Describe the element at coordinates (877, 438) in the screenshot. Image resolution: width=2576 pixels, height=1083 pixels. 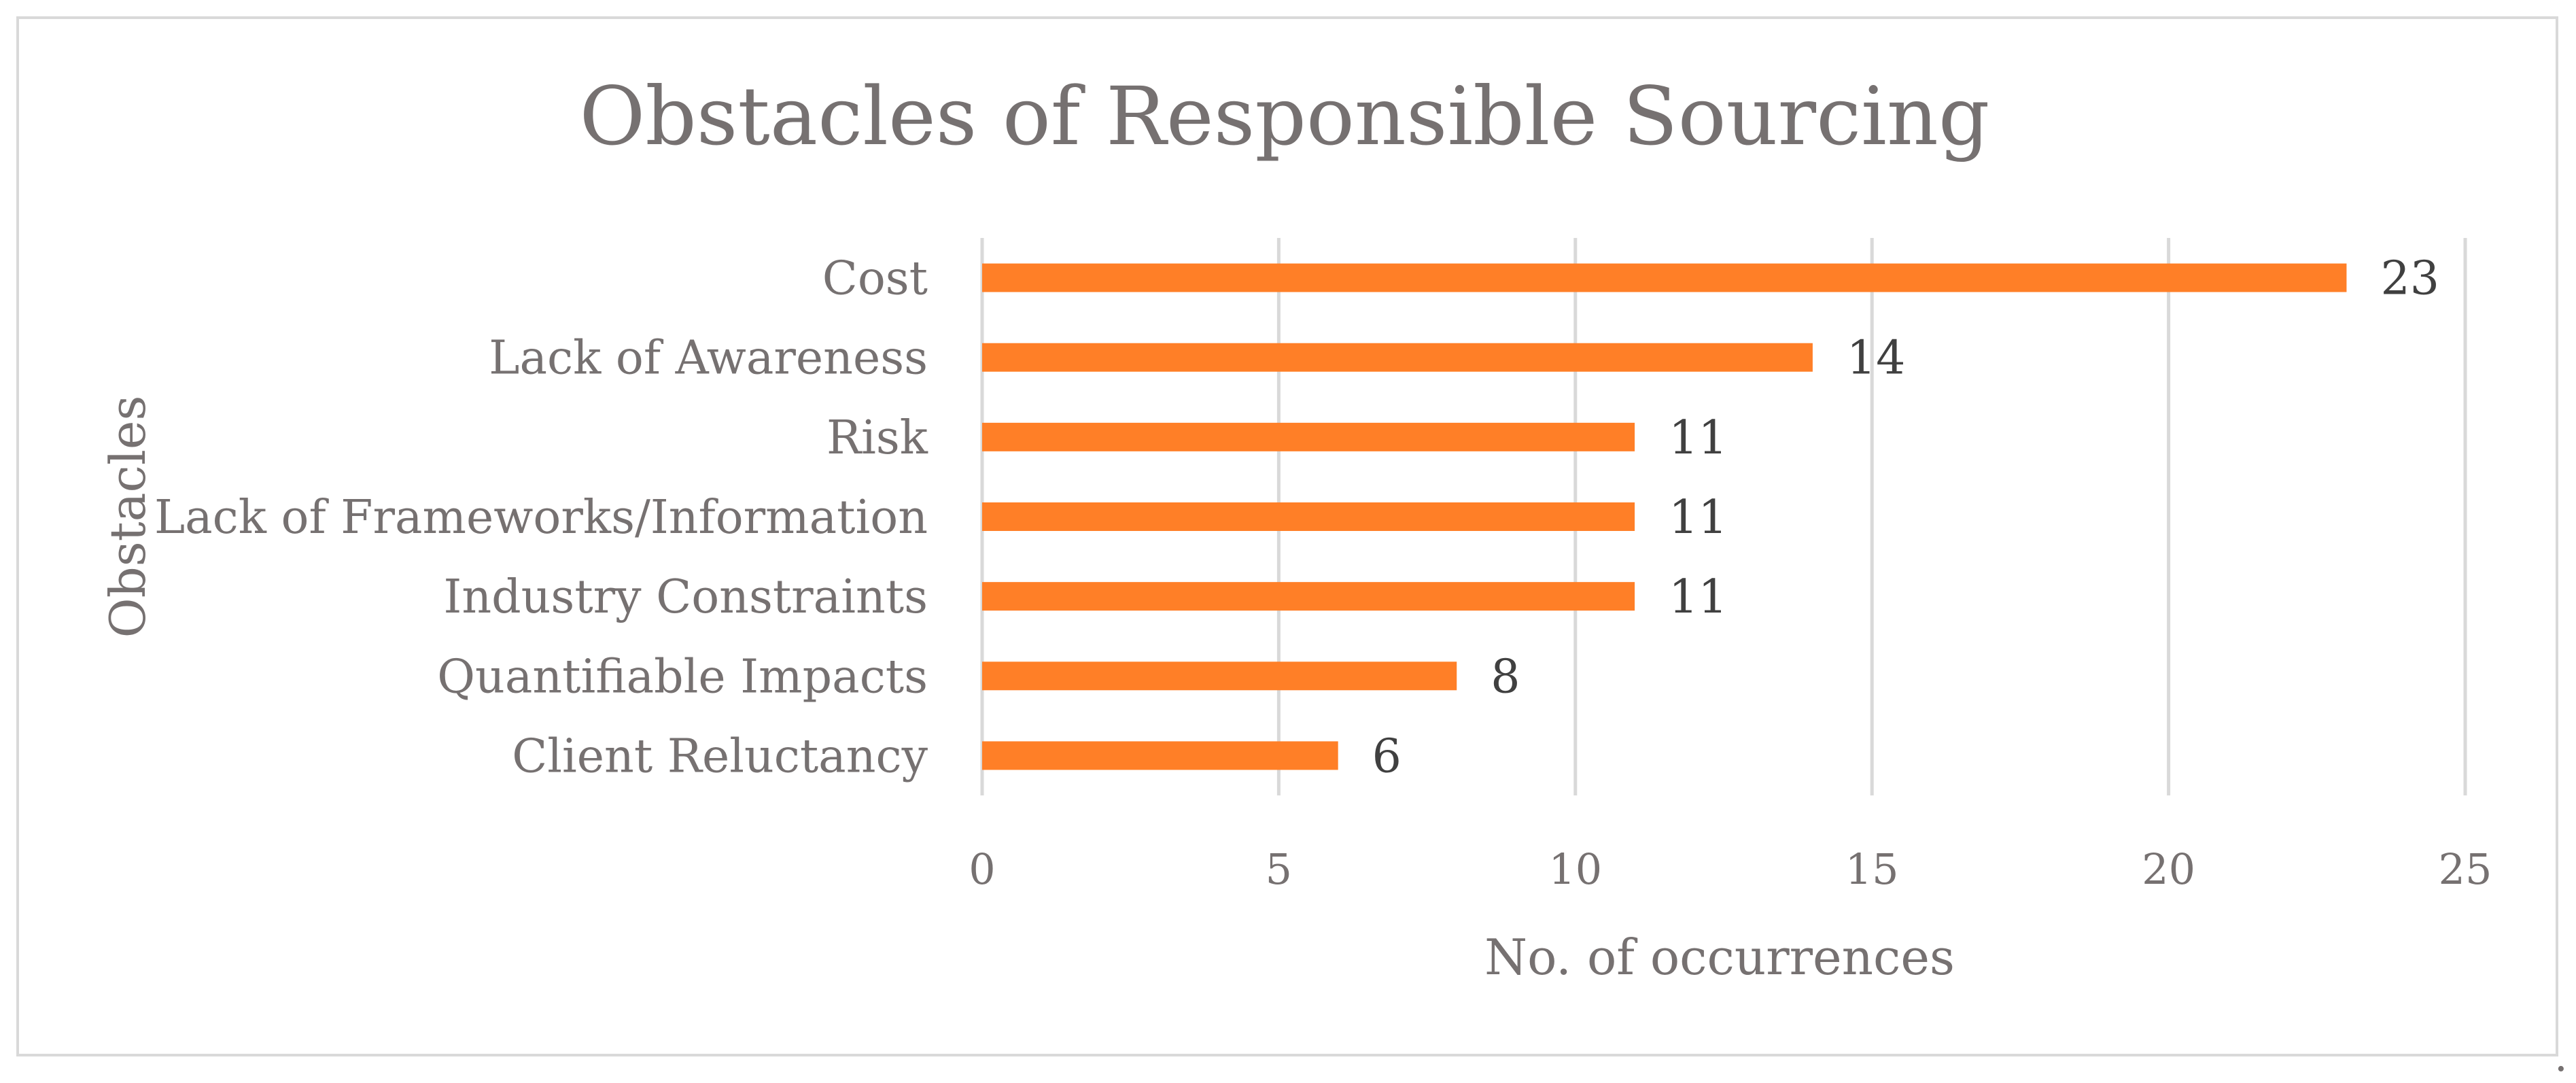
I see `category-label: Risk` at that location.